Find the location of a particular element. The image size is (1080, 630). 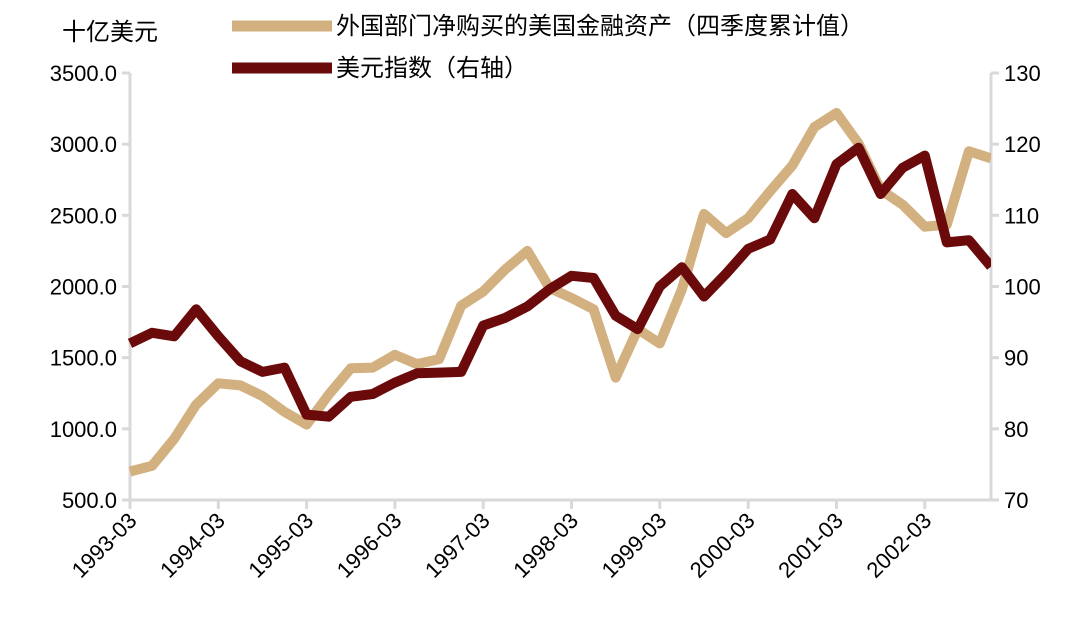

x-tick-label: 1995-03 is located at coordinates (280, 545).